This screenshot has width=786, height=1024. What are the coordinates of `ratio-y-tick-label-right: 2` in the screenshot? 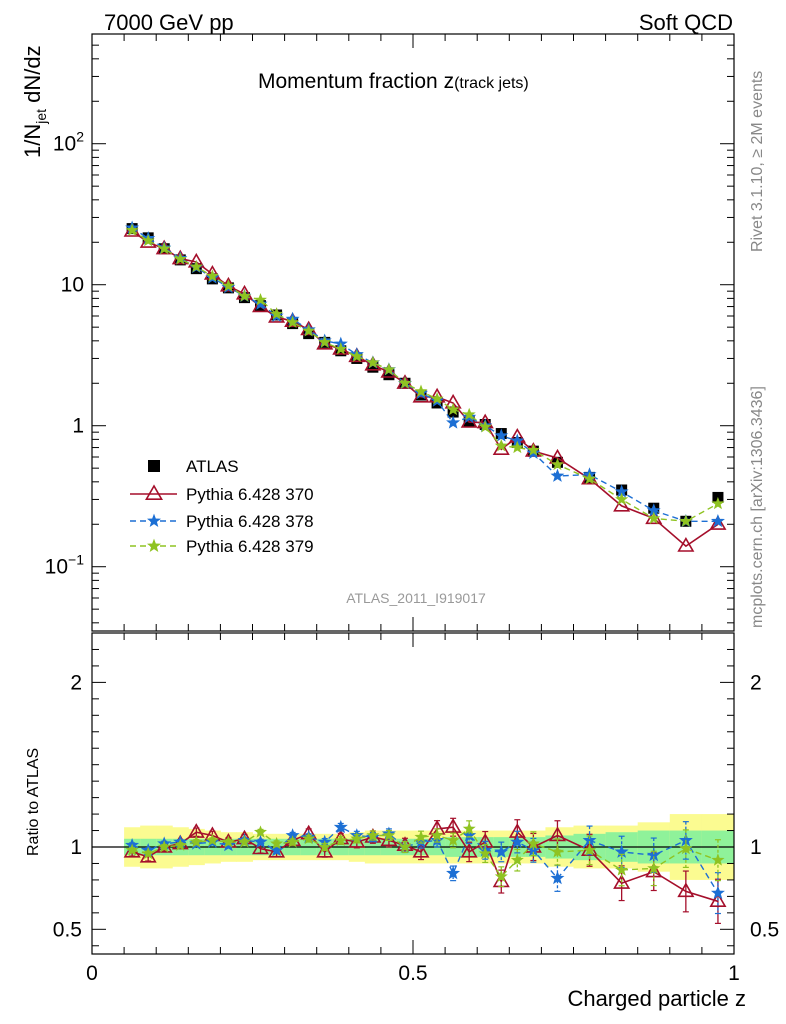 It's located at (756, 682).